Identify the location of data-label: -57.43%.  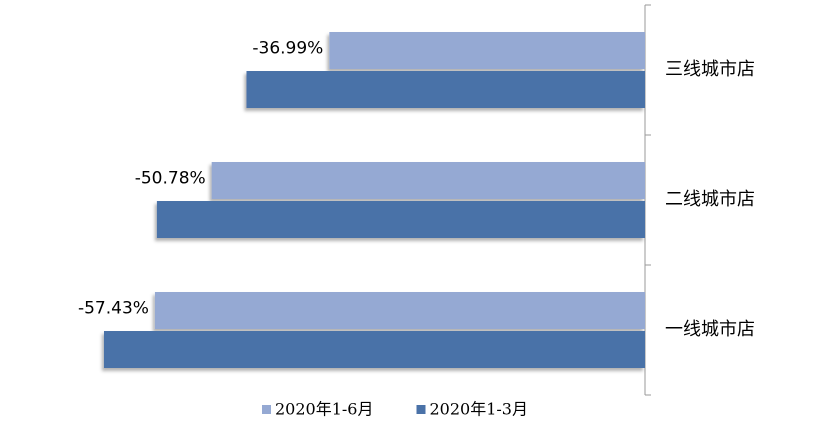
(113, 309).